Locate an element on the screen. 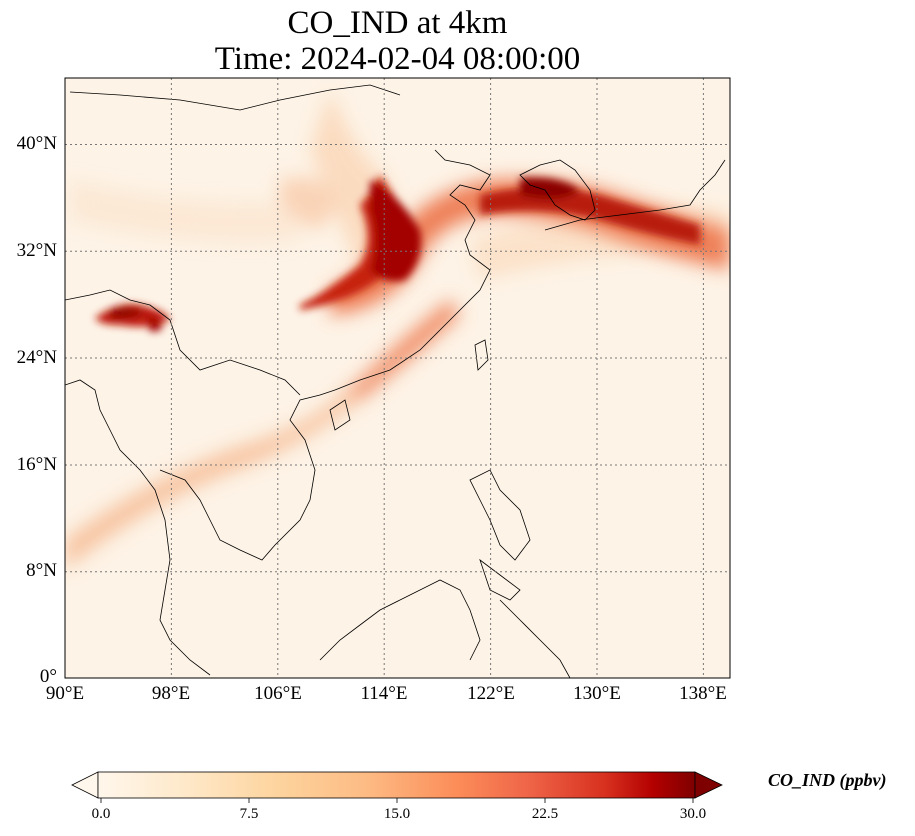  lat-tick-label: 32°N is located at coordinates (36, 250).